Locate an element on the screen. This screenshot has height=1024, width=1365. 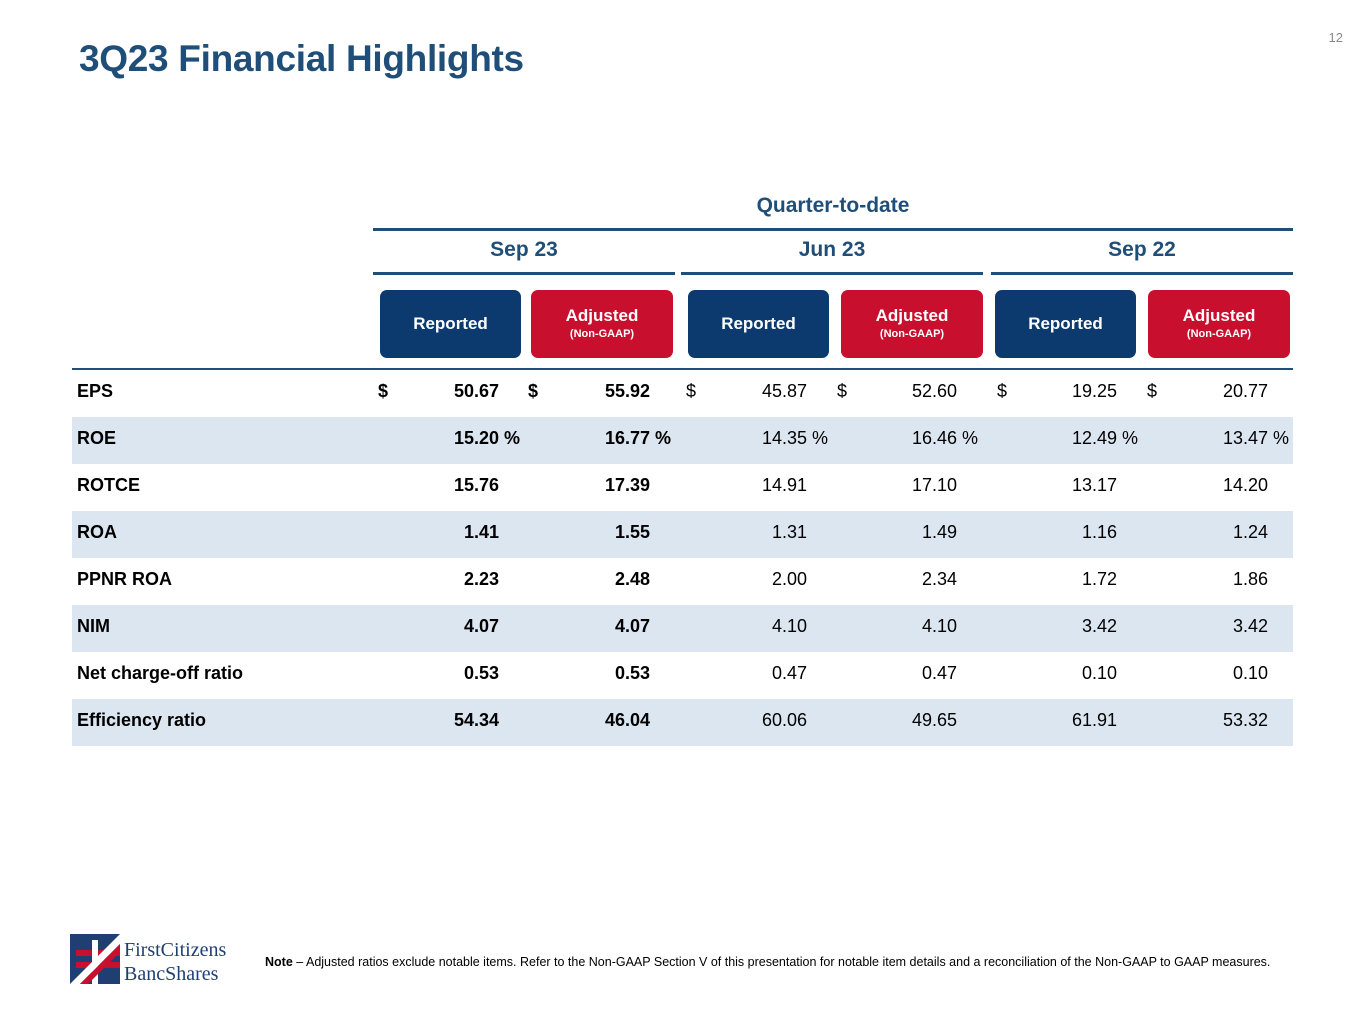
table-cell: 20.77 is located at coordinates (1228, 391).